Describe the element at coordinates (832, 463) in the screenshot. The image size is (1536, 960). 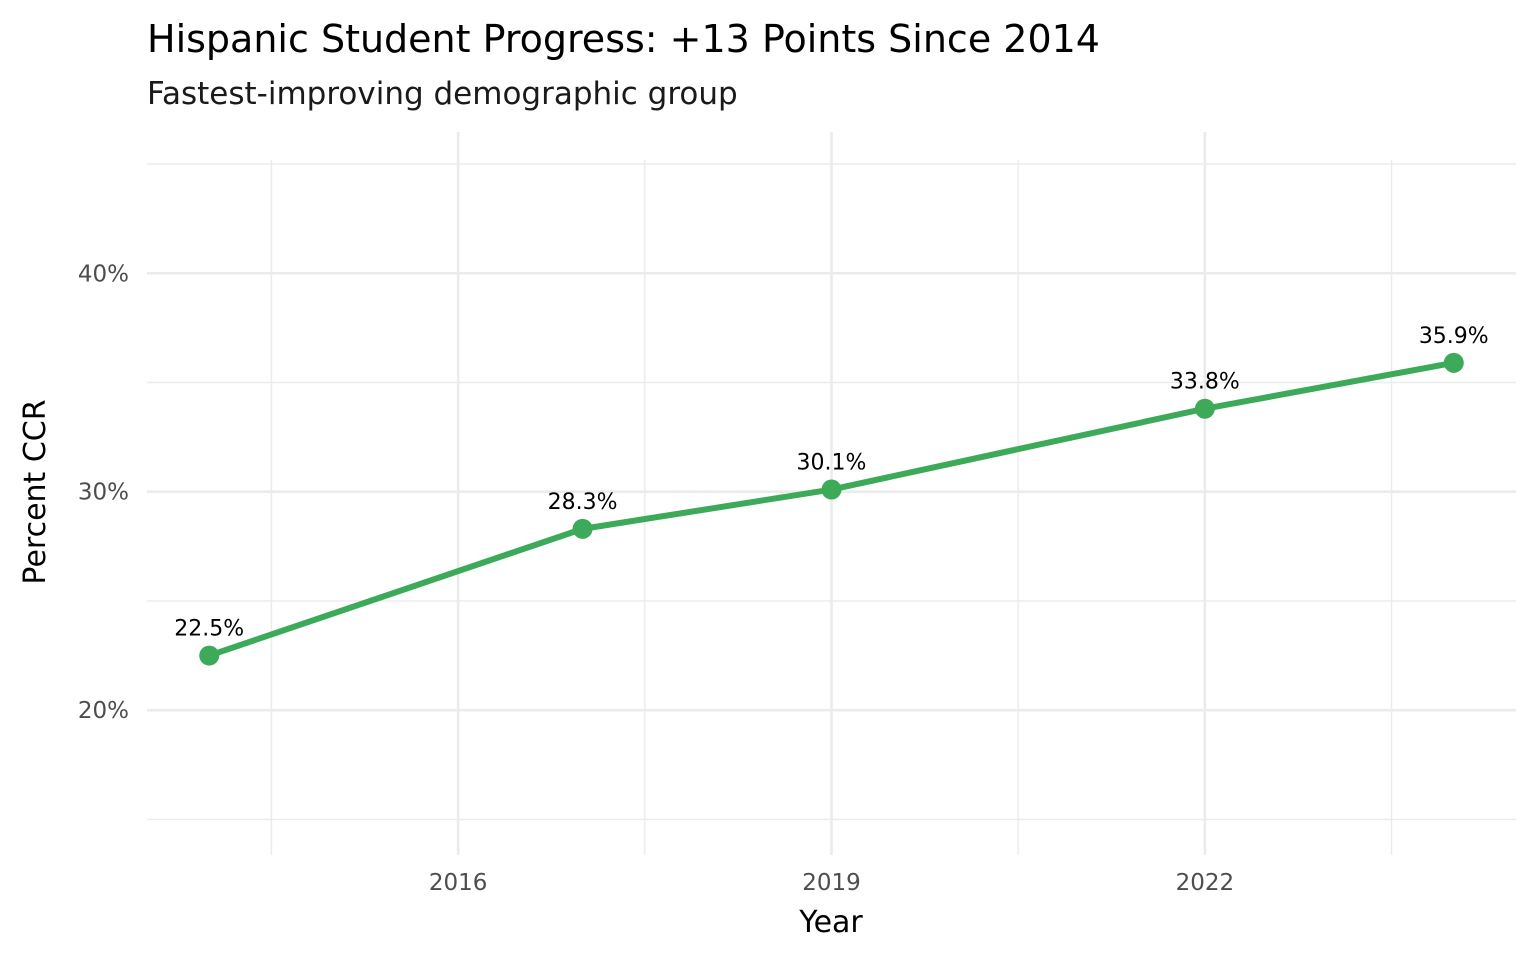
I see `data-label: 30.1%` at that location.